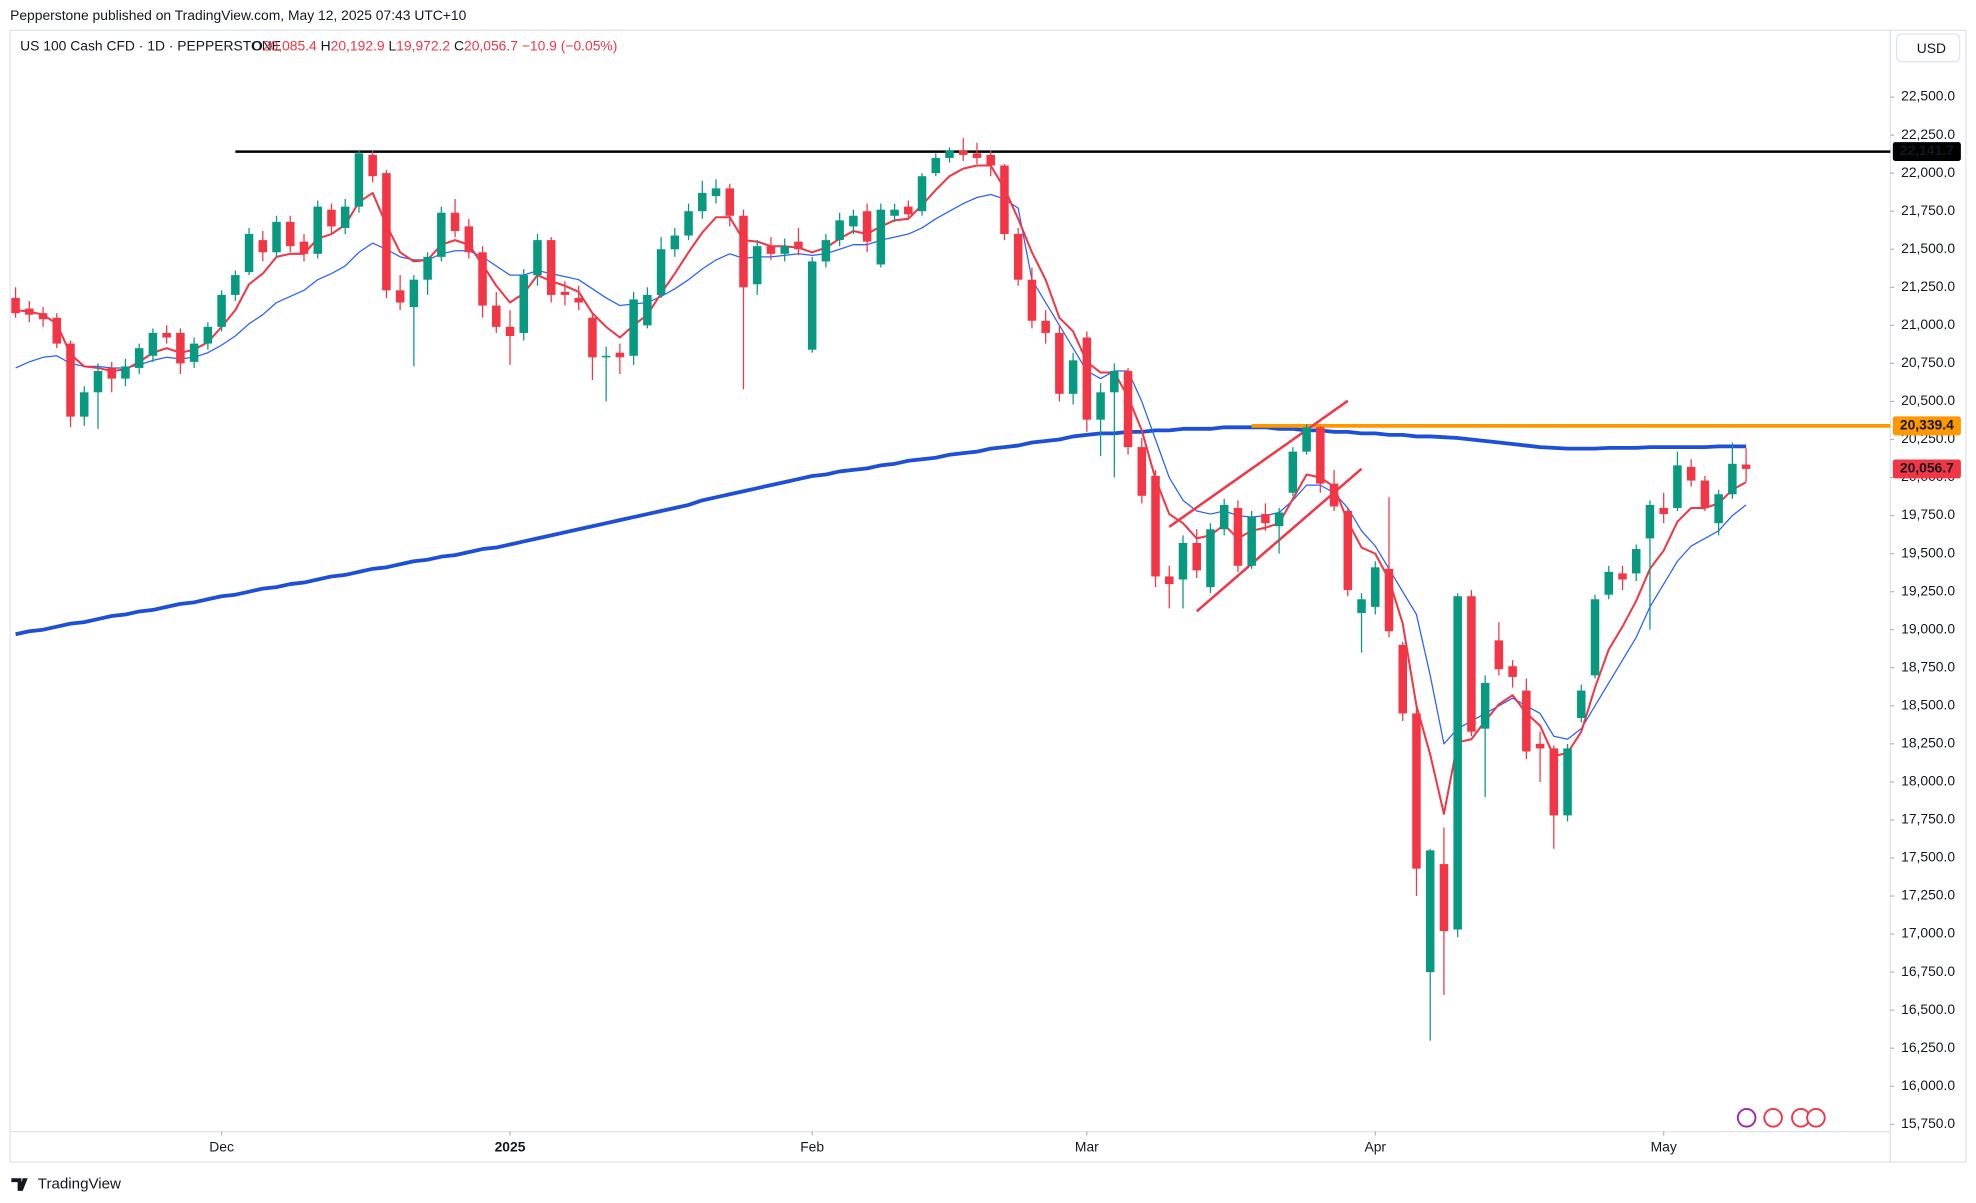 This screenshot has height=1203, width=1976. I want to click on x-tick-label: Feb, so click(812, 1147).